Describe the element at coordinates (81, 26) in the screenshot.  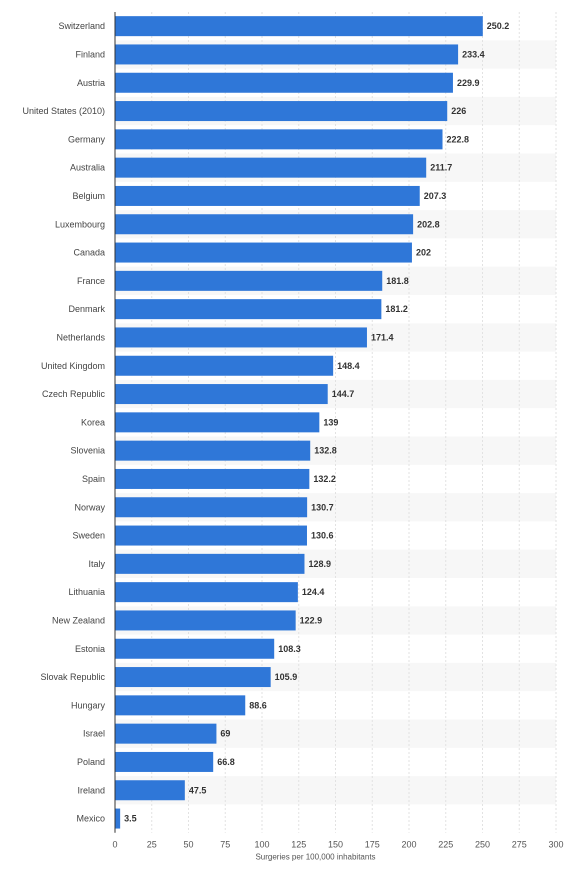
I see `category-label: Switzerland` at that location.